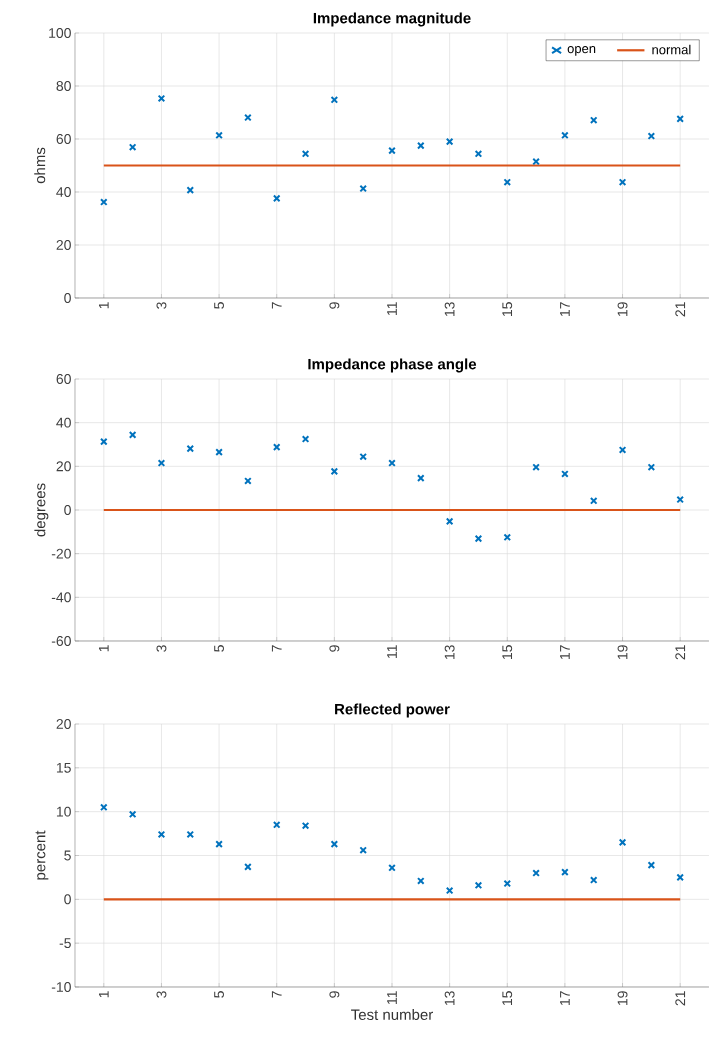  I want to click on y-tick-label: -10, so click(61, 987).